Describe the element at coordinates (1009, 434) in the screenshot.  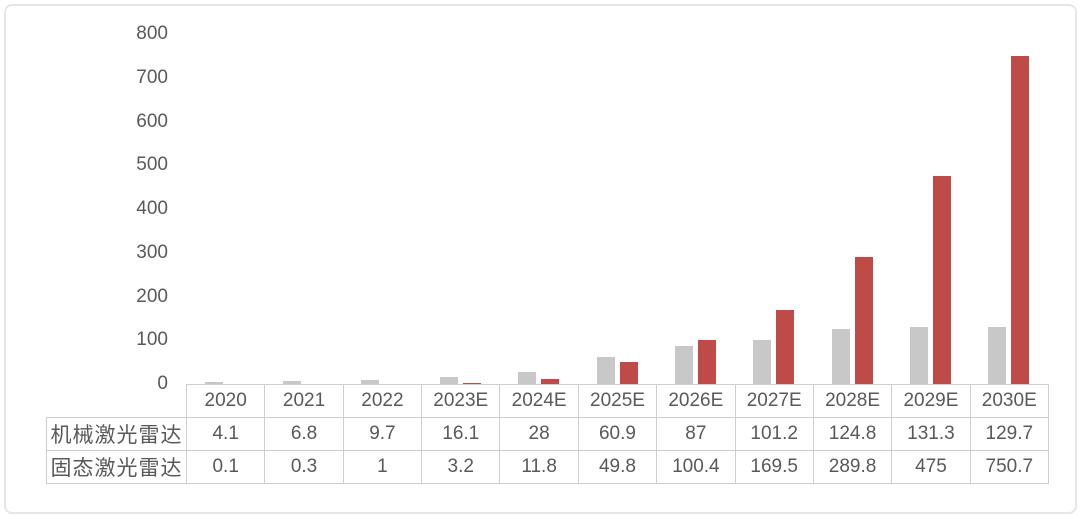
I see `value-cell: 129.7` at that location.